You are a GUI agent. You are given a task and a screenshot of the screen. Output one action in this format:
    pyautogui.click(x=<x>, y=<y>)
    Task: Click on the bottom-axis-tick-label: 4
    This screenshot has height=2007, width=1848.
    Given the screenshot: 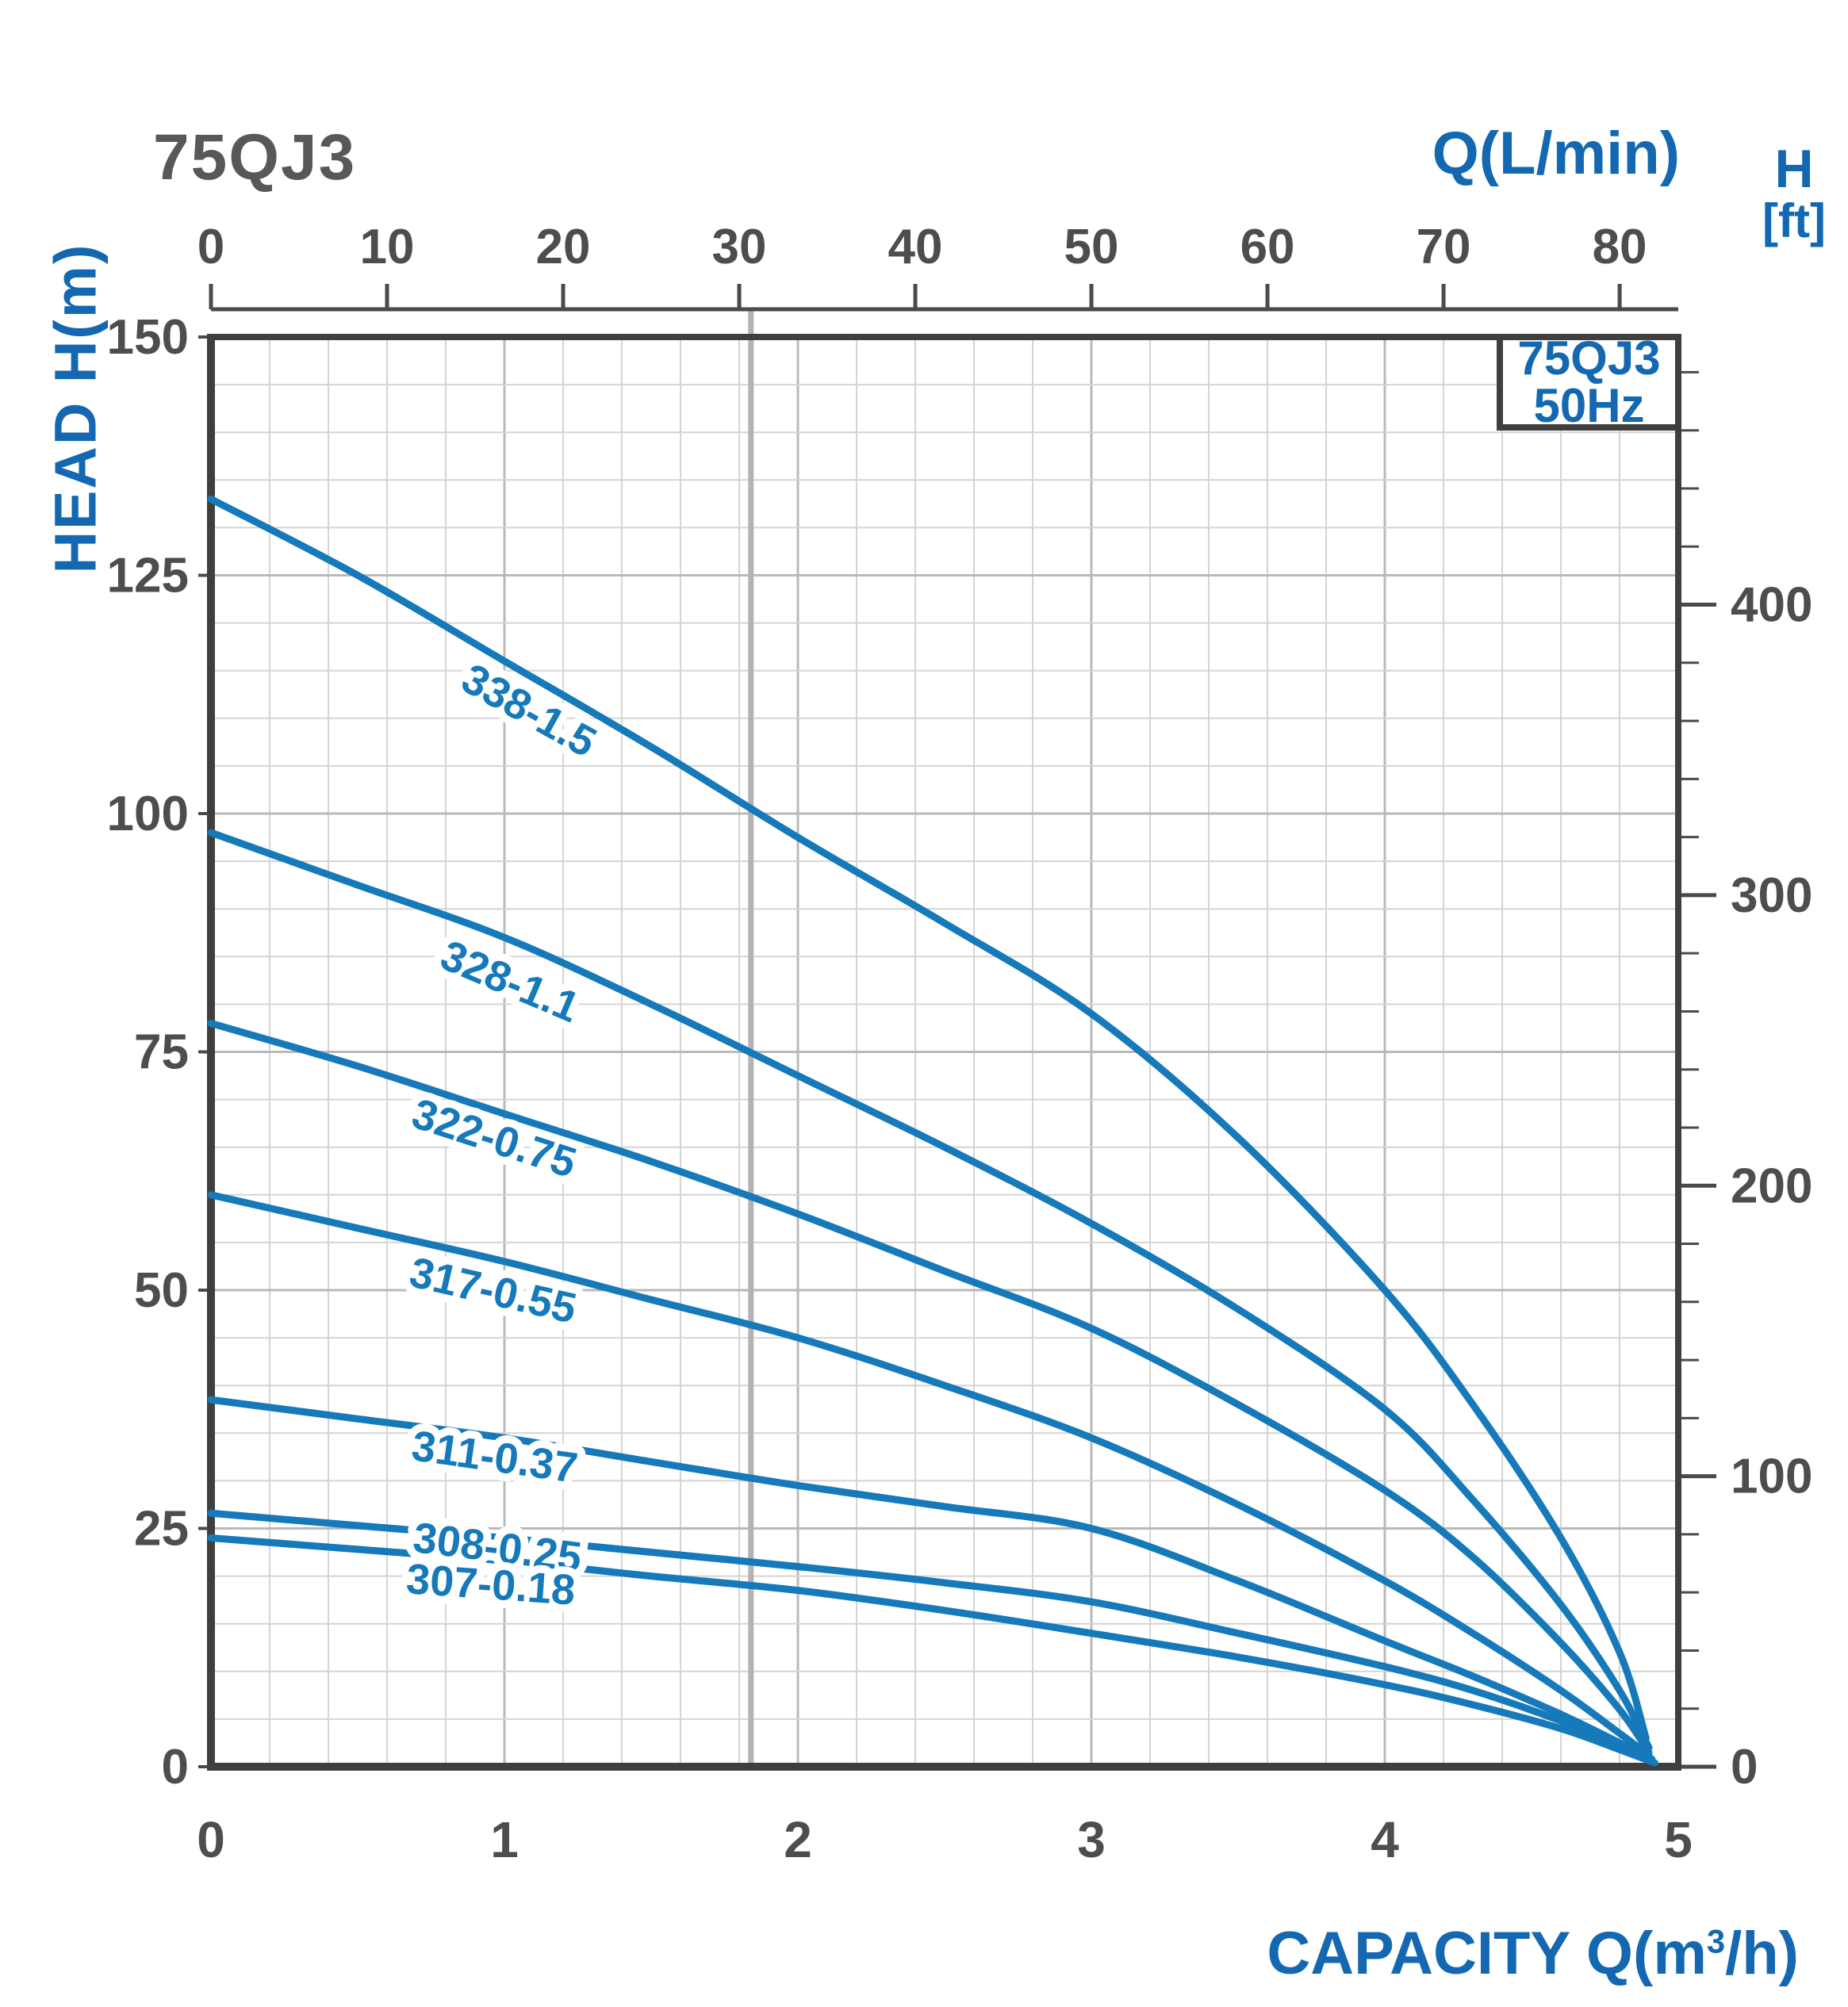 What is the action you would take?
    pyautogui.click(x=1385, y=1839)
    